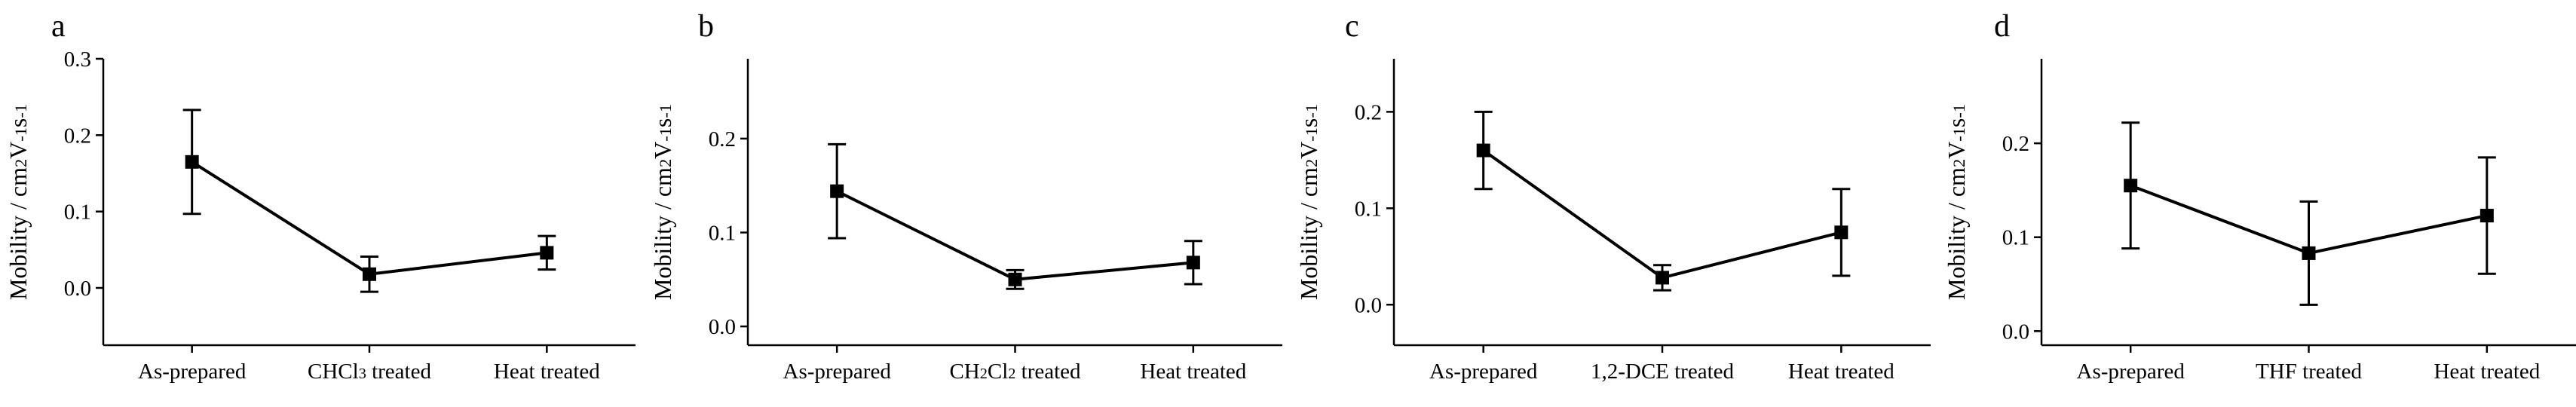  What do you see at coordinates (333, 372) in the screenshot?
I see `text-run: CHCl` at bounding box center [333, 372].